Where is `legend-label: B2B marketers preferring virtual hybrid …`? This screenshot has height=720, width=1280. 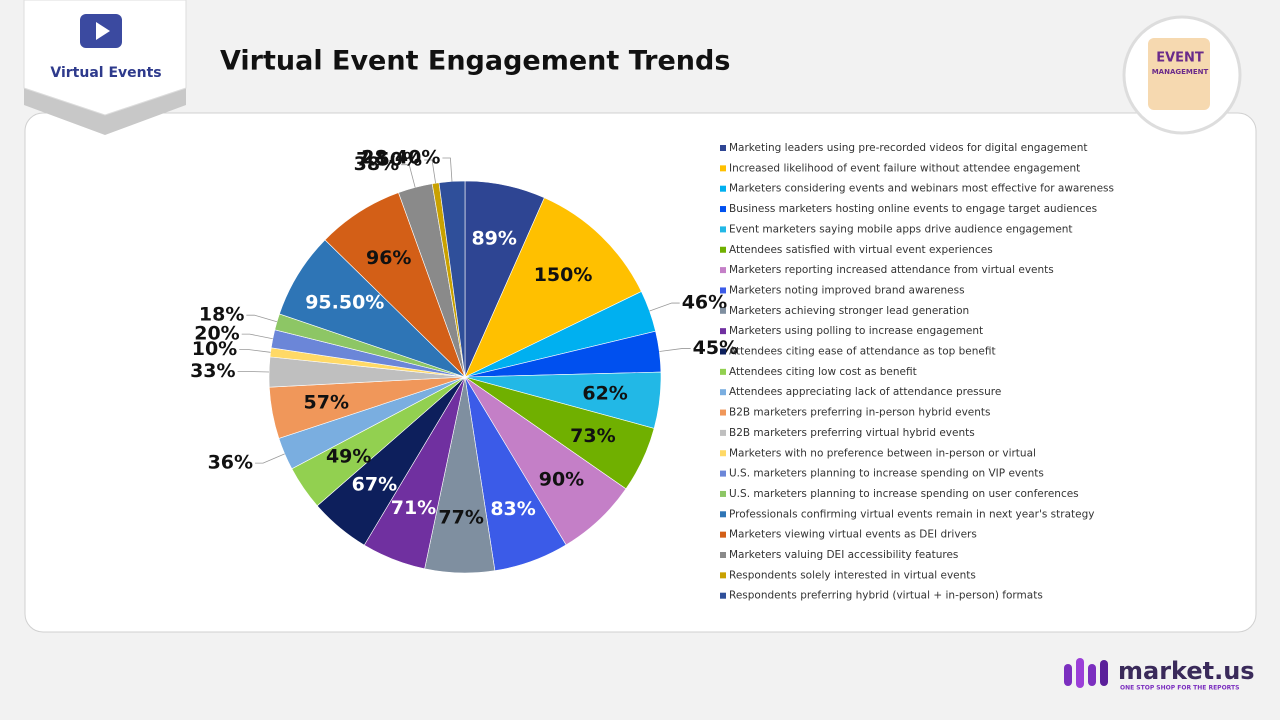 legend-label: B2B marketers preferring virtual hybrid … is located at coordinates (852, 433).